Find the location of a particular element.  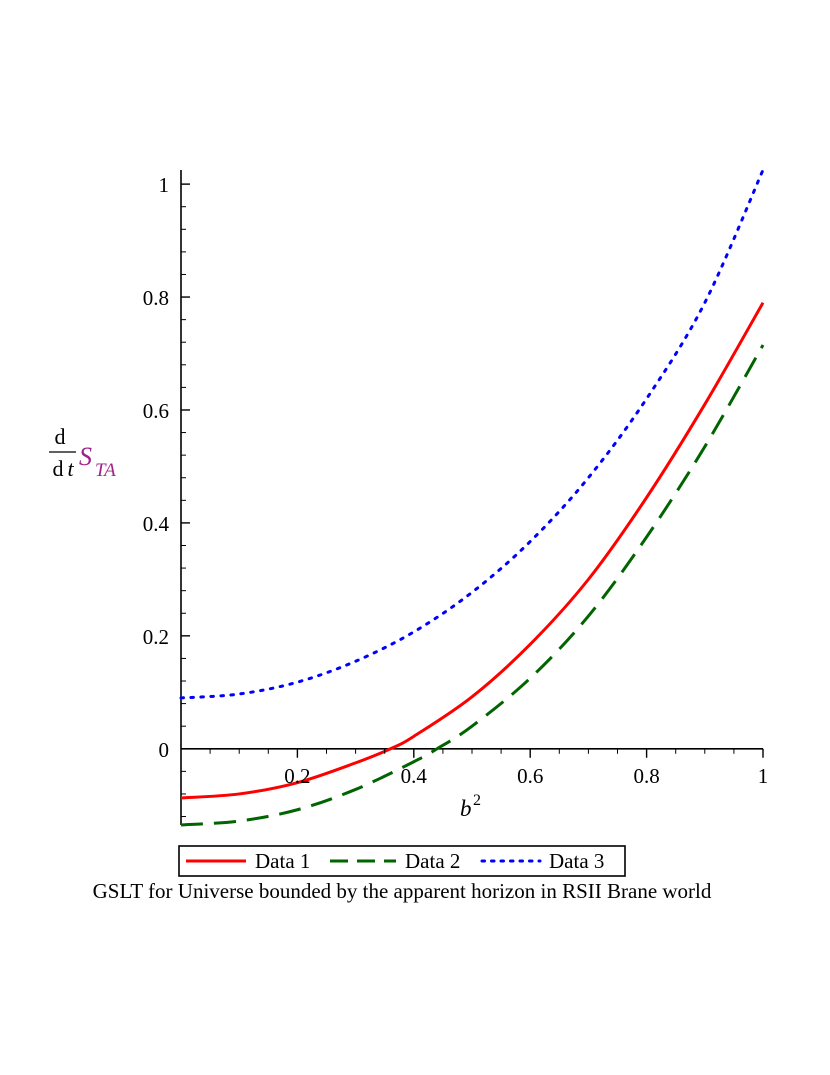

legend-label-data-3: Data 3 is located at coordinates (576, 861).